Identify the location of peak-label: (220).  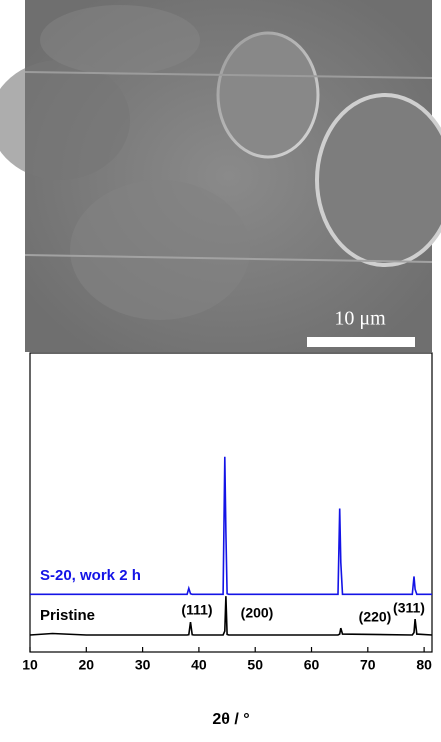
(375, 617).